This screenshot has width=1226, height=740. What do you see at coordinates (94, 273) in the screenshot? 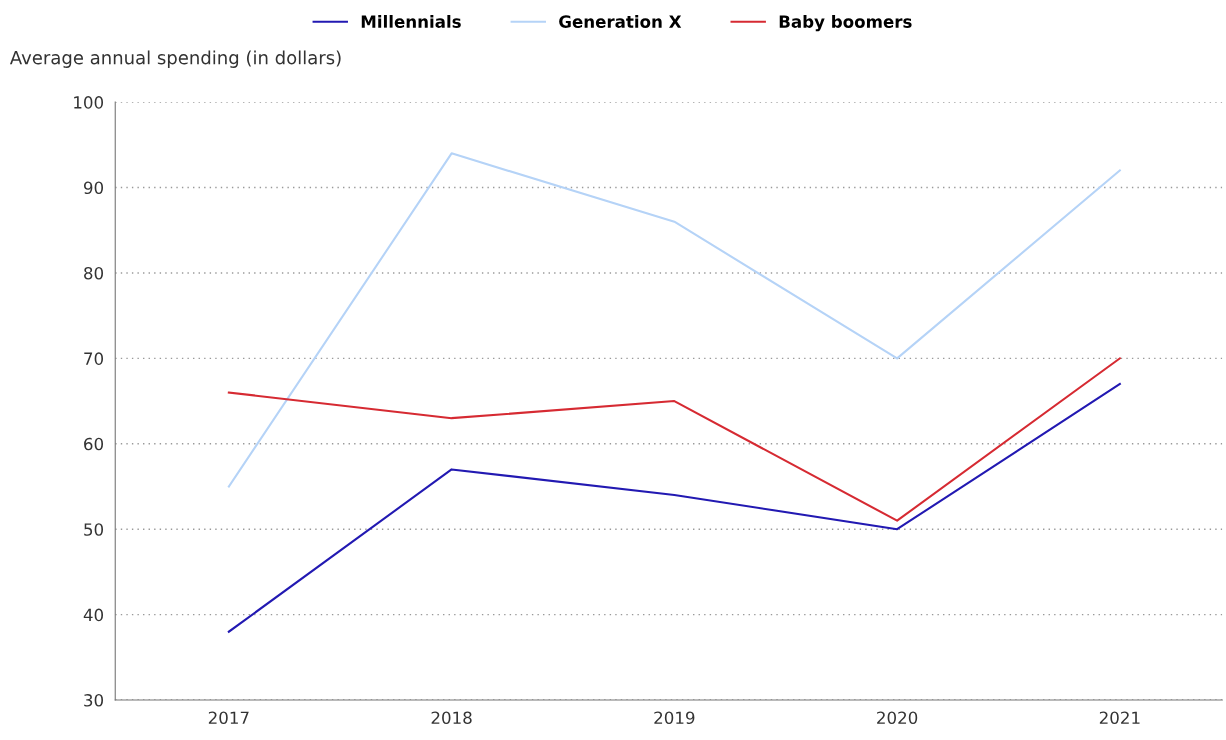
I see `y-tick-label: 80` at bounding box center [94, 273].